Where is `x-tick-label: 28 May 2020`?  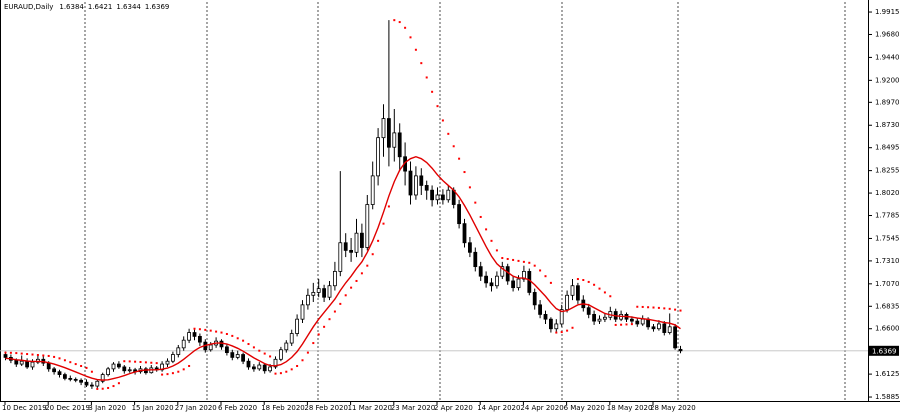 x-tick-label: 28 May 2020 is located at coordinates (673, 408).